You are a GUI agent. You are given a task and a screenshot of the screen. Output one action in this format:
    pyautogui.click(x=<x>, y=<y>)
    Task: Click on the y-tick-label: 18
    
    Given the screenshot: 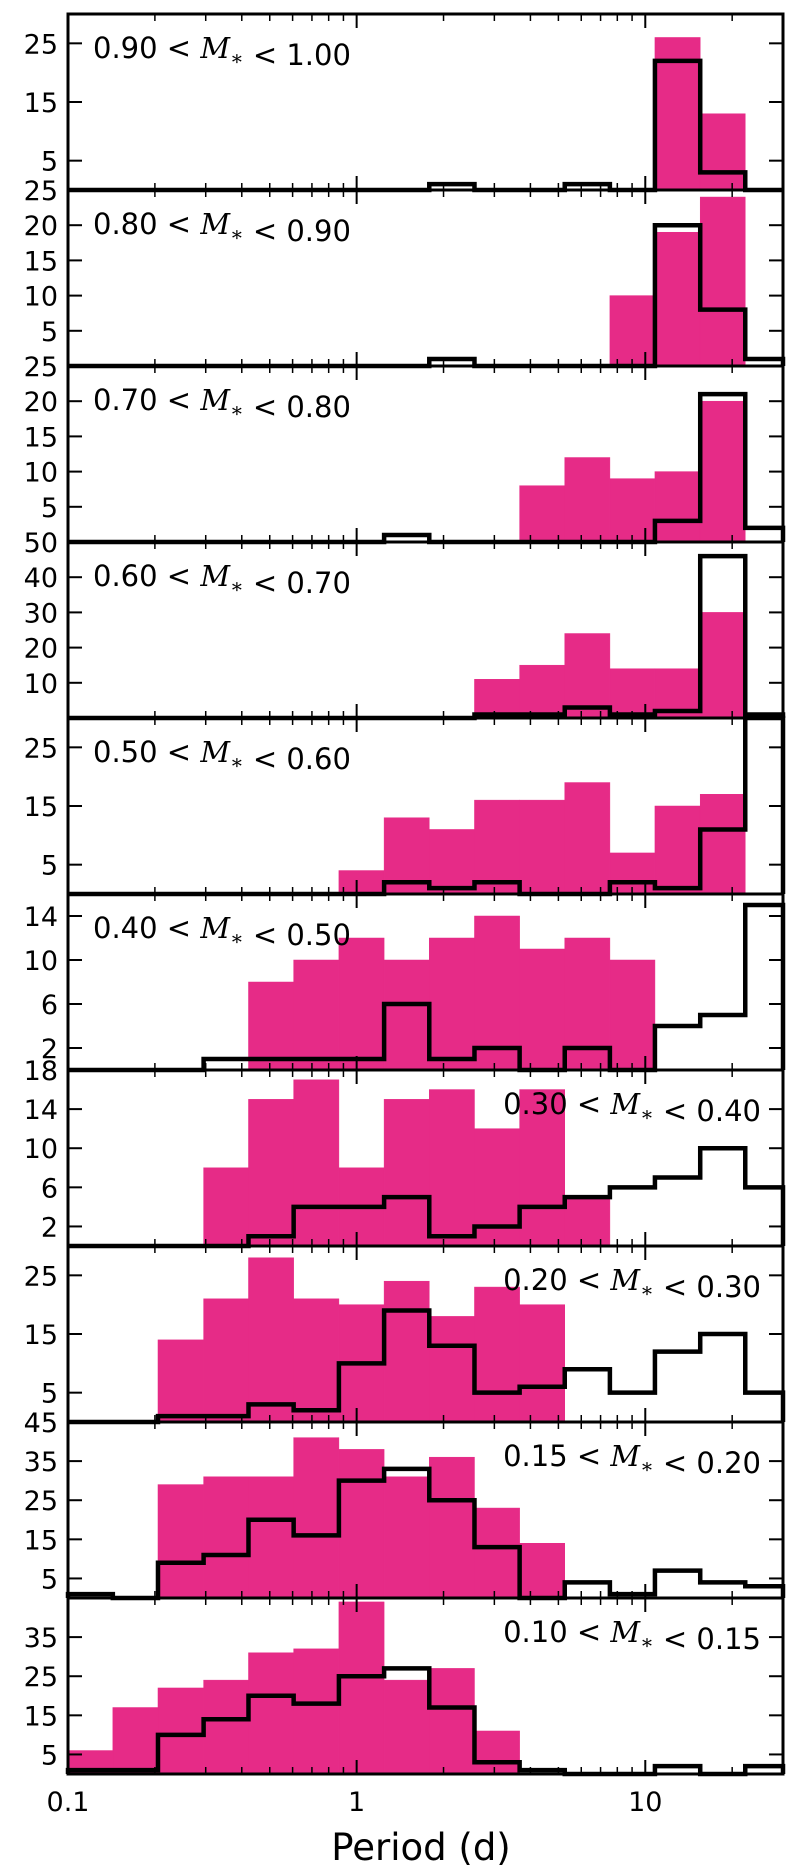 What is the action you would take?
    pyautogui.click(x=41, y=1071)
    